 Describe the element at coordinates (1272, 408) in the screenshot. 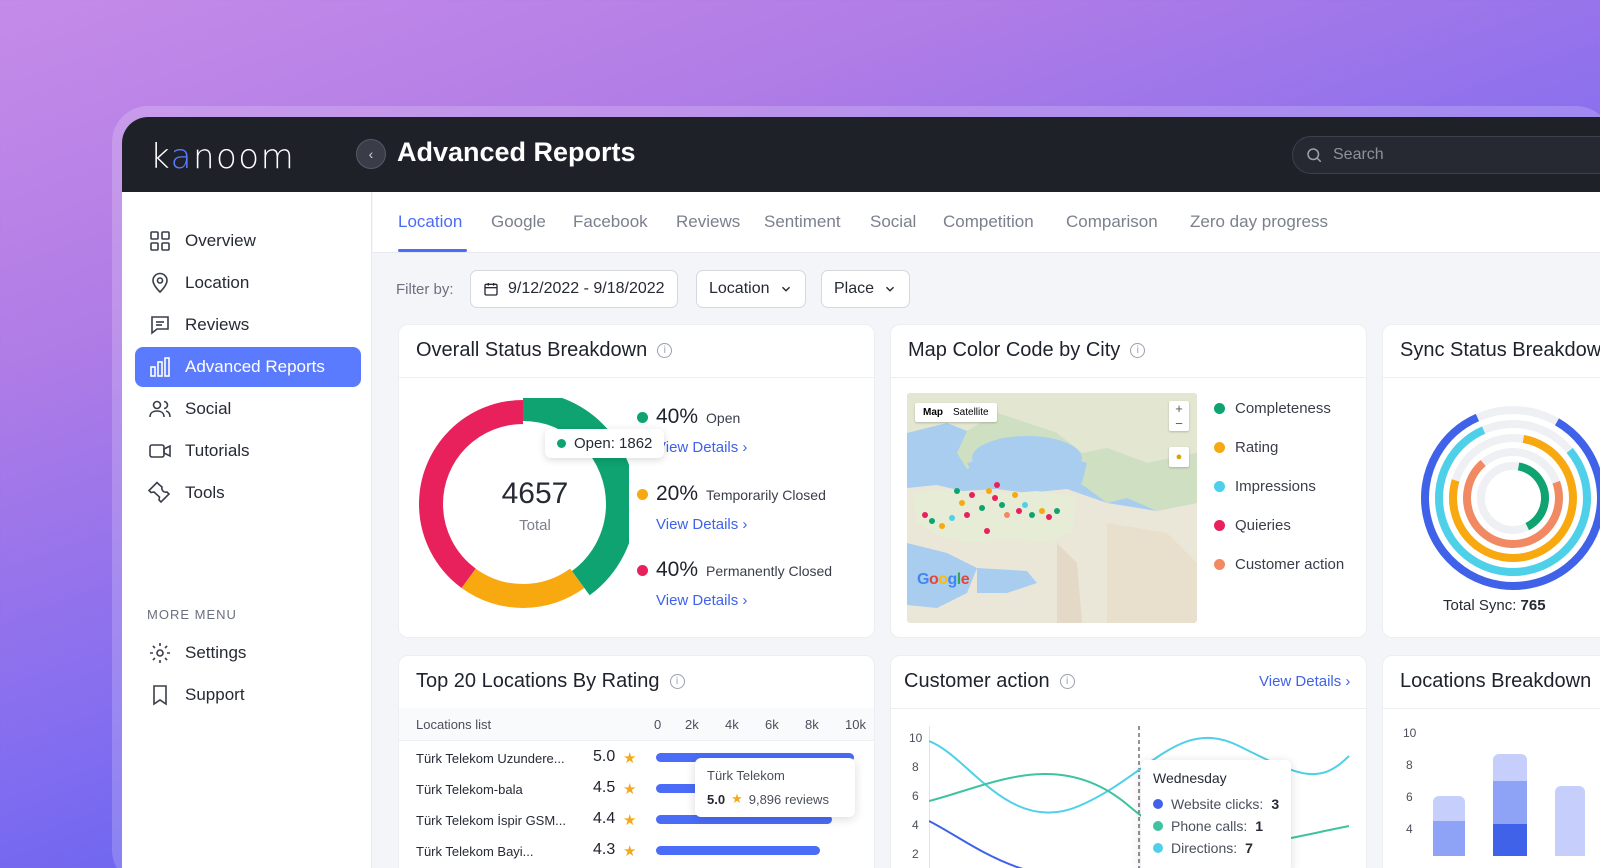

I see `map-legend-completeness: Completeness` at that location.